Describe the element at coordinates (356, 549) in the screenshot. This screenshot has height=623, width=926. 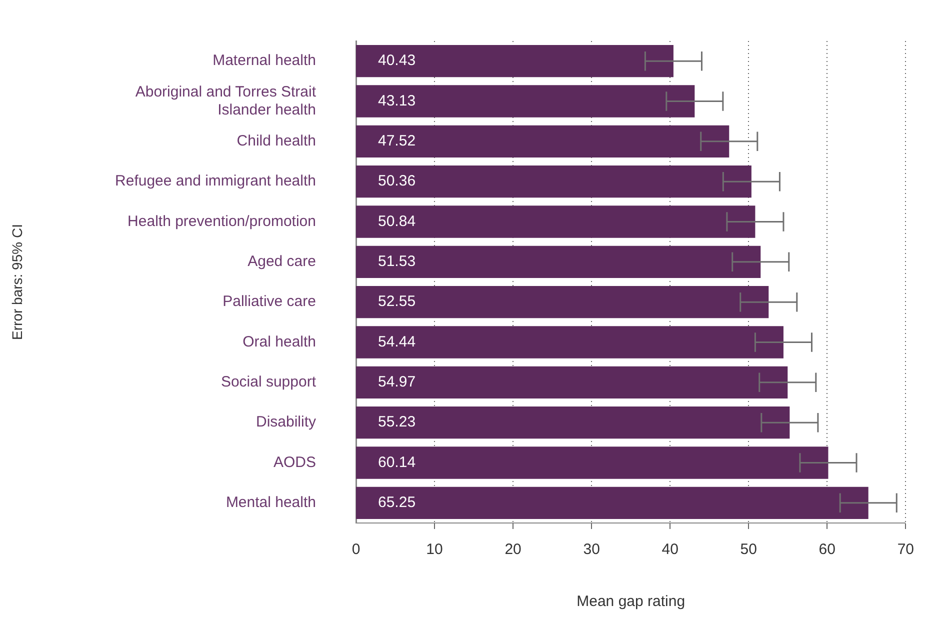
I see `x-tick-label: 0` at that location.